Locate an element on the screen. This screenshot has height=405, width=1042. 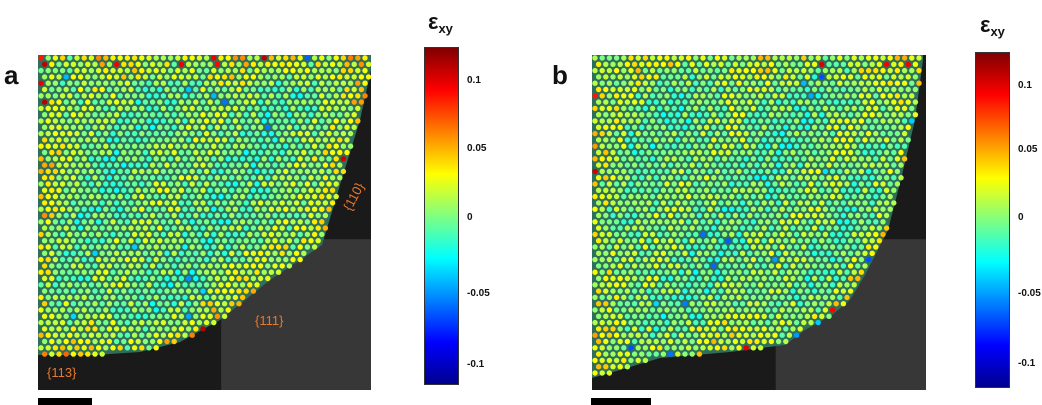
colorbar-title-b: εxy is located at coordinates (992, 26).